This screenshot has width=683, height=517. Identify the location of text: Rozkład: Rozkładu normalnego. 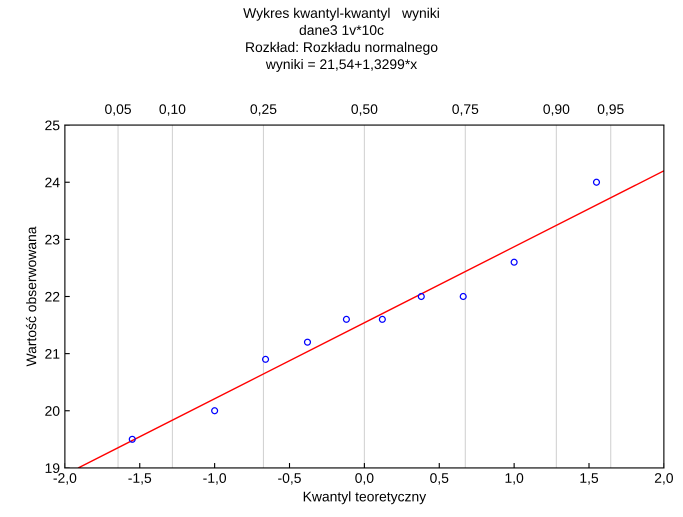
(342, 48).